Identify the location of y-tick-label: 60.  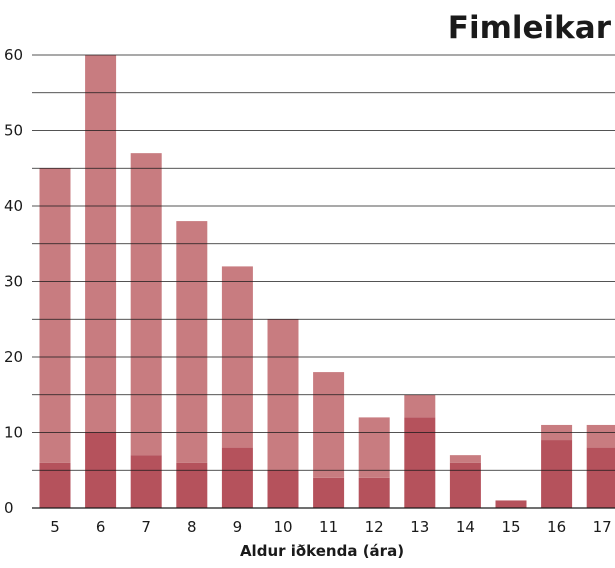
(13, 55).